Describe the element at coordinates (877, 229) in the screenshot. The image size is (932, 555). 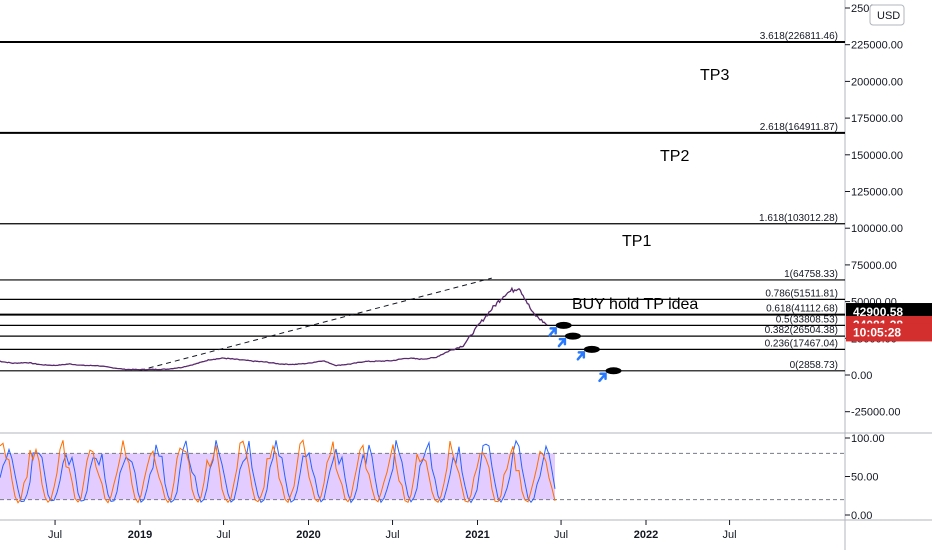
I see `price-axis-tick-label: 100000.00` at that location.